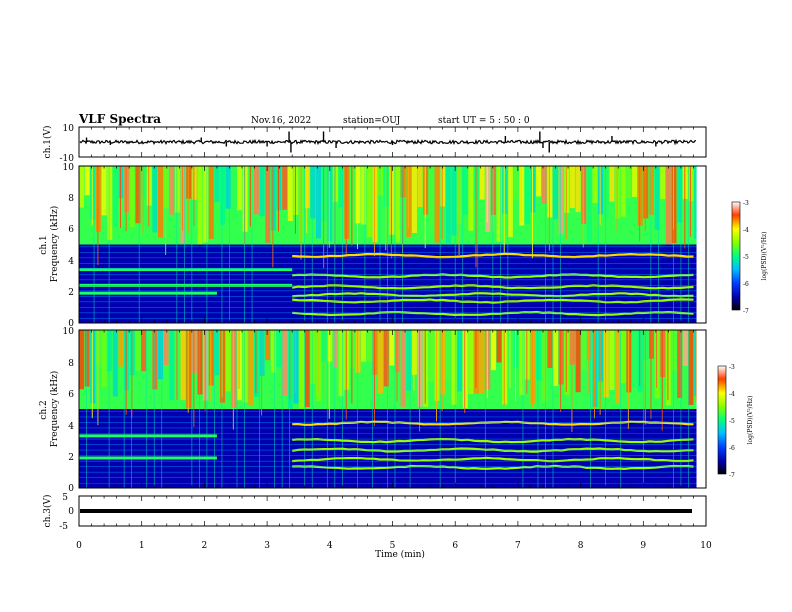 Image resolution: width=792 pixels, height=612 pixels. I want to click on s2-ylabel: Frequency (kHz), so click(54, 409).